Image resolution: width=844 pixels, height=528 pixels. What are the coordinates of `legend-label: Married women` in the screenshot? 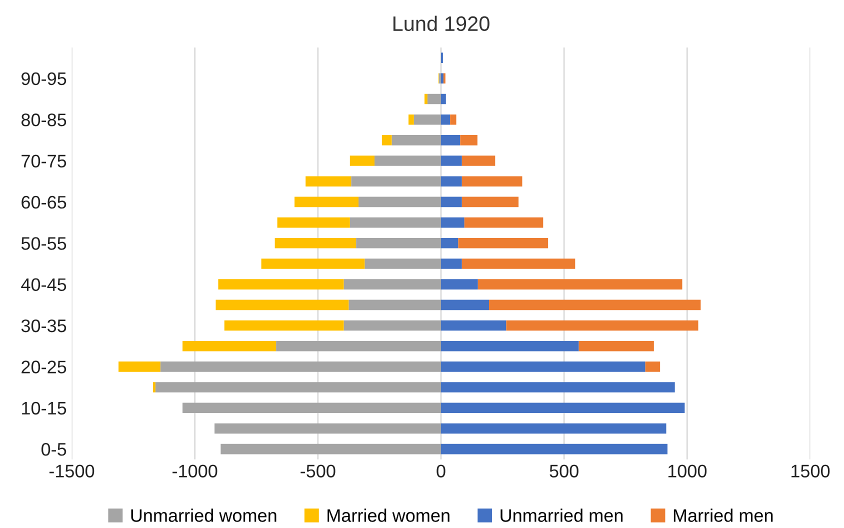 It's located at (389, 515).